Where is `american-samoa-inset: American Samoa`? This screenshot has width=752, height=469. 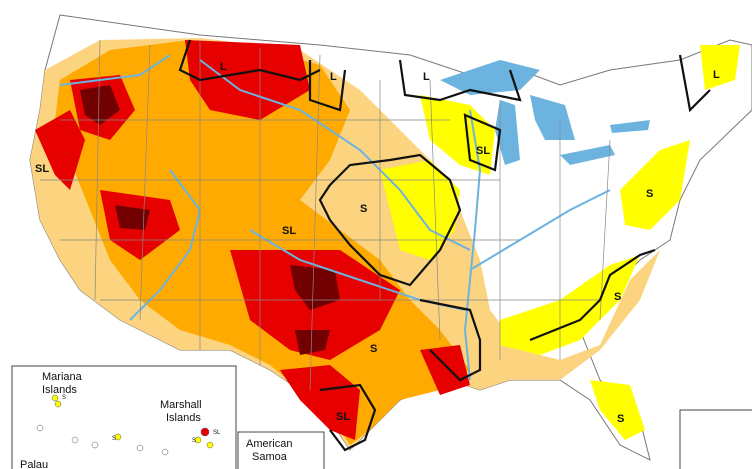 american-samoa-inset: American Samoa is located at coordinates (281, 450).